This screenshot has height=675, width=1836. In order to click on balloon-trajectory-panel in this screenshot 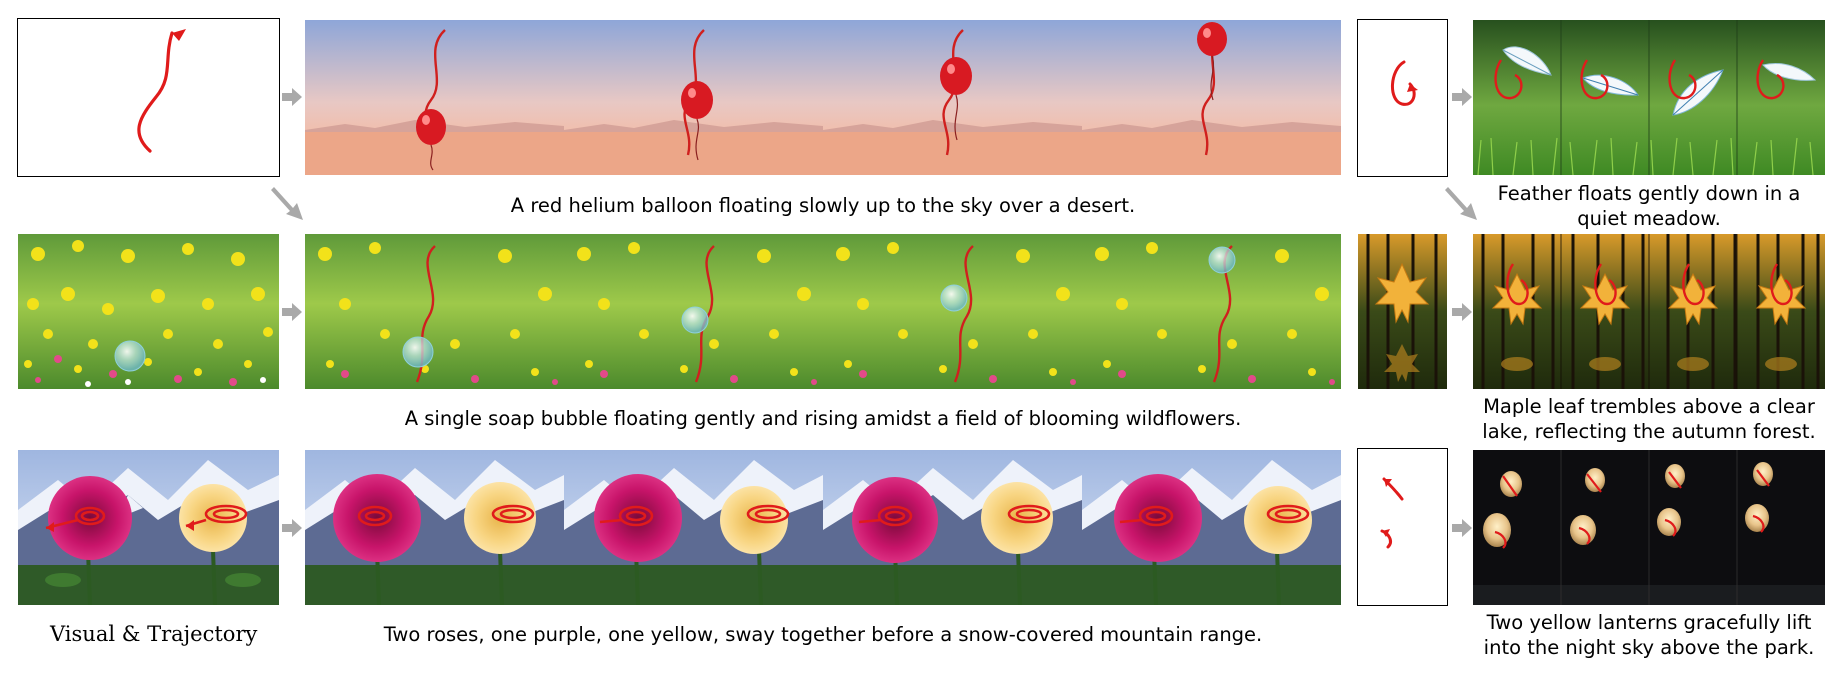, I will do `click(148, 97)`.